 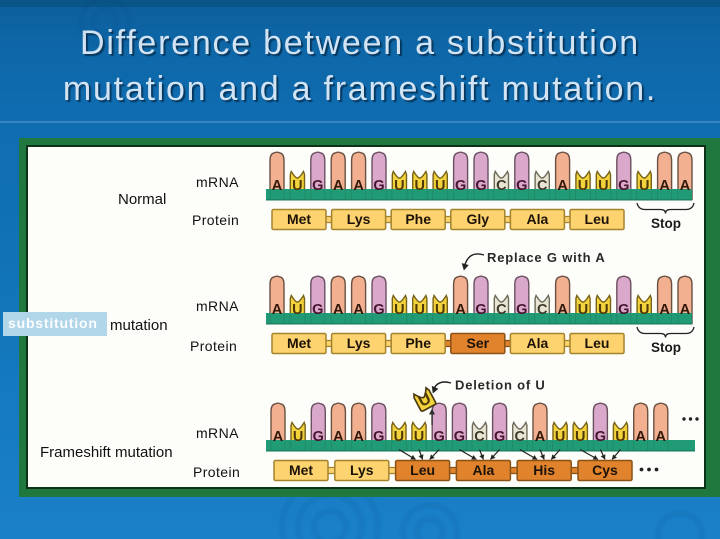 I want to click on svg-text: His, so click(x=544, y=470).